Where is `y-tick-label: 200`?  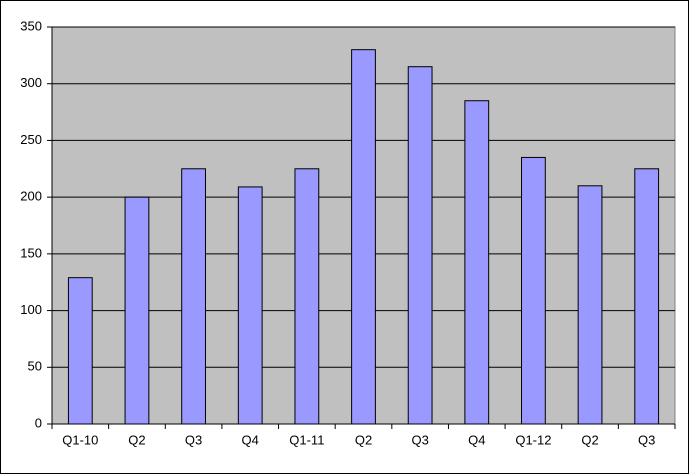
y-tick-label: 200 is located at coordinates (31, 196).